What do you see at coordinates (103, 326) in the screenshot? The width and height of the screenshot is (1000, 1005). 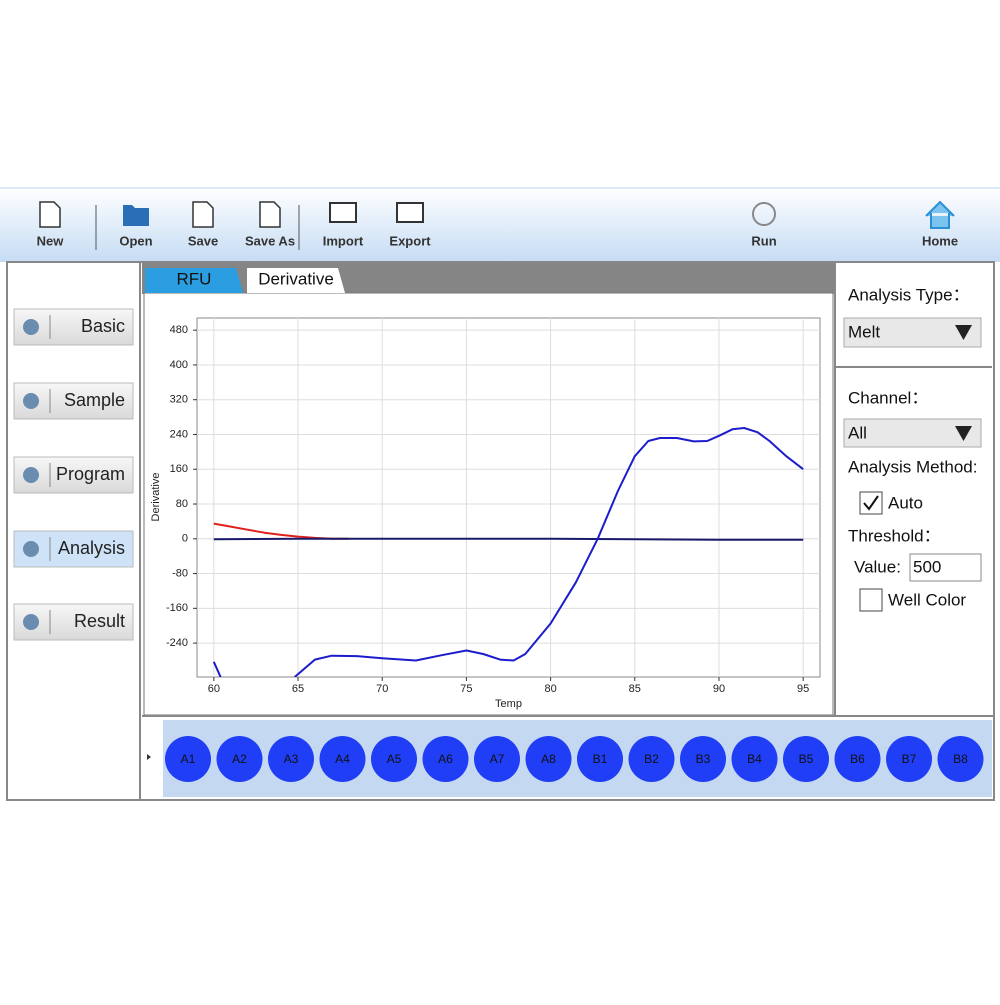 I see `sidebar-label: Basic` at bounding box center [103, 326].